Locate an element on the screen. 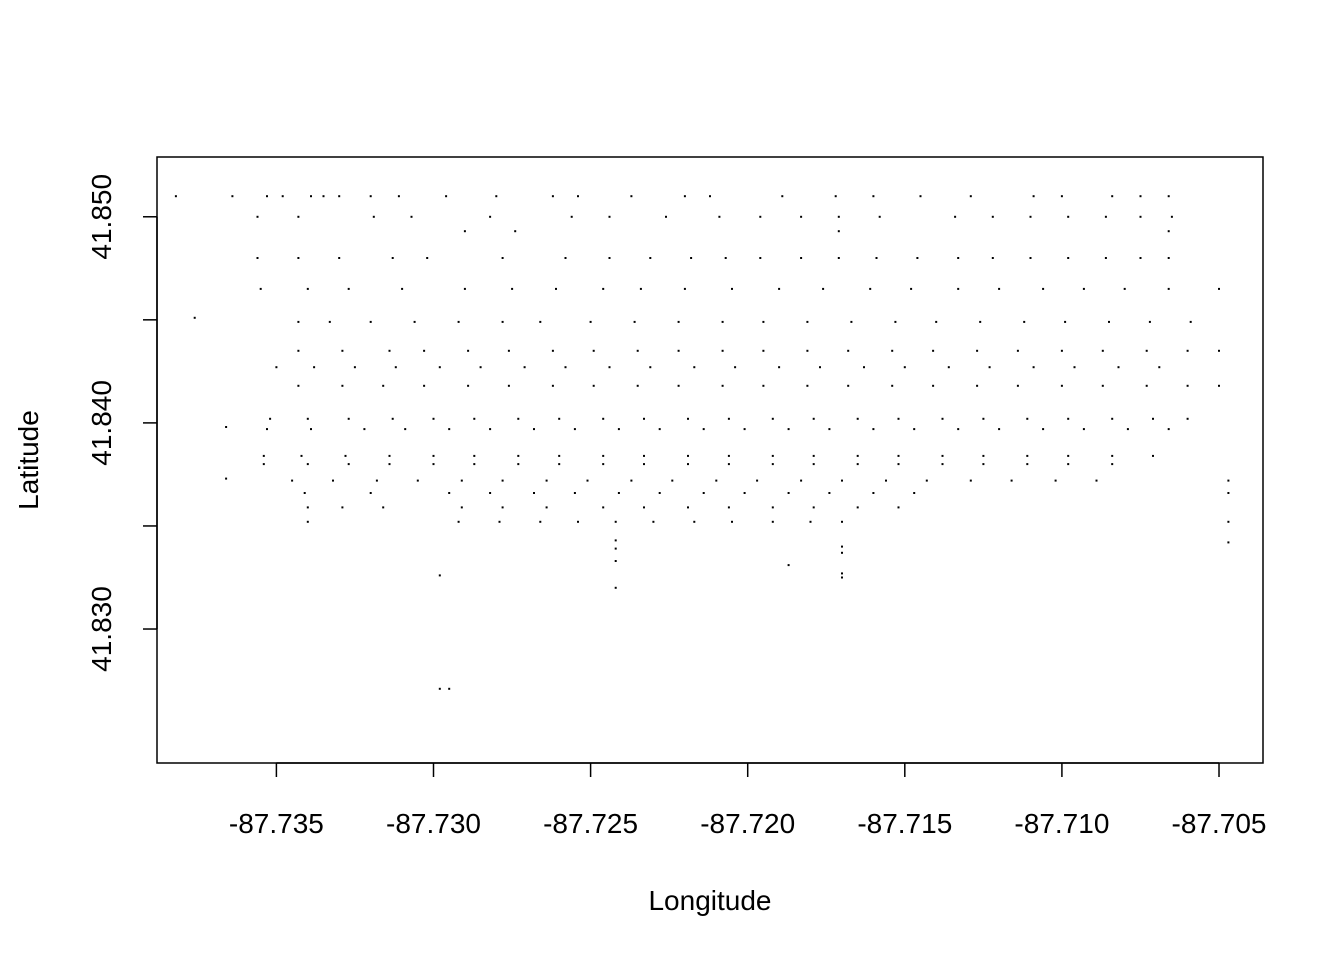 This screenshot has height=960, width=1344. x-tick-label: -87.725 is located at coordinates (590, 823).